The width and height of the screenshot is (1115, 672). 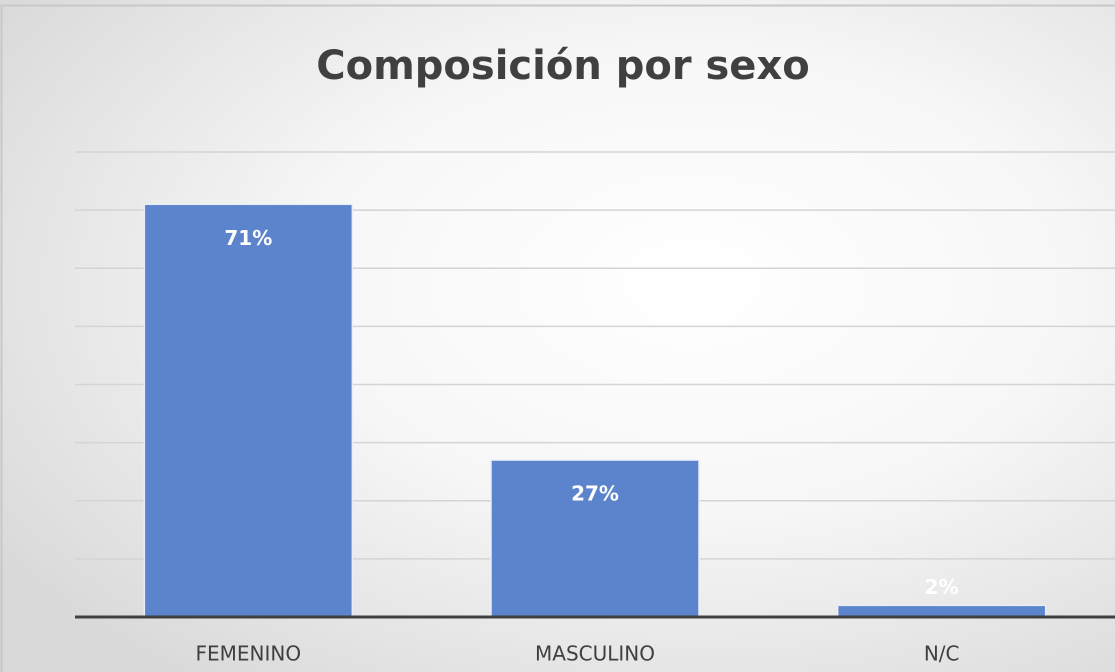 What do you see at coordinates (248, 238) in the screenshot?
I see `data-label: 71%` at bounding box center [248, 238].